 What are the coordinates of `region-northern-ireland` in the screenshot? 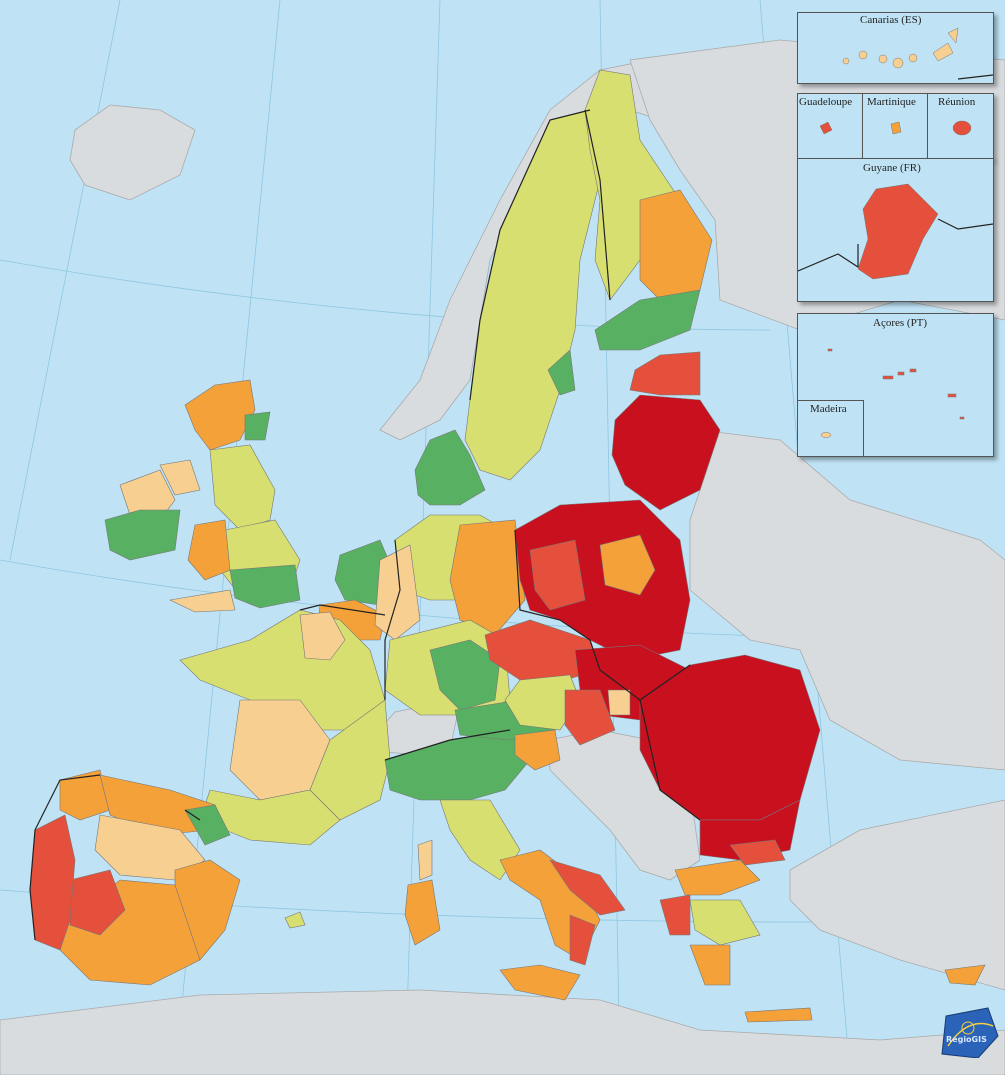 It's located at (180, 477).